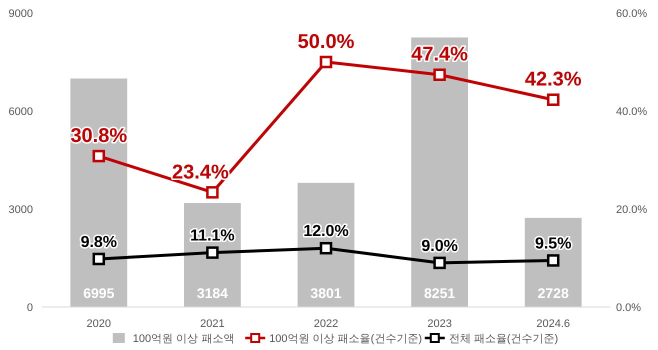 This screenshot has height=350, width=658. Describe the element at coordinates (20, 112) in the screenshot. I see `y-tick-label: 6000` at that location.